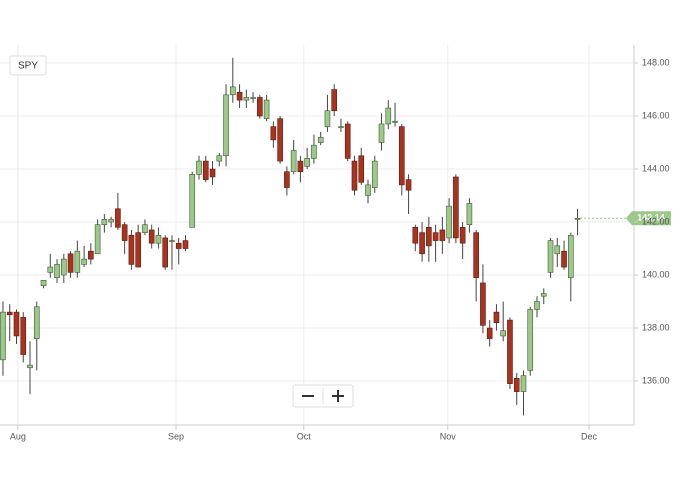 The width and height of the screenshot is (695, 499). What do you see at coordinates (656, 327) in the screenshot?
I see `y-tick-label: 138.00` at bounding box center [656, 327].